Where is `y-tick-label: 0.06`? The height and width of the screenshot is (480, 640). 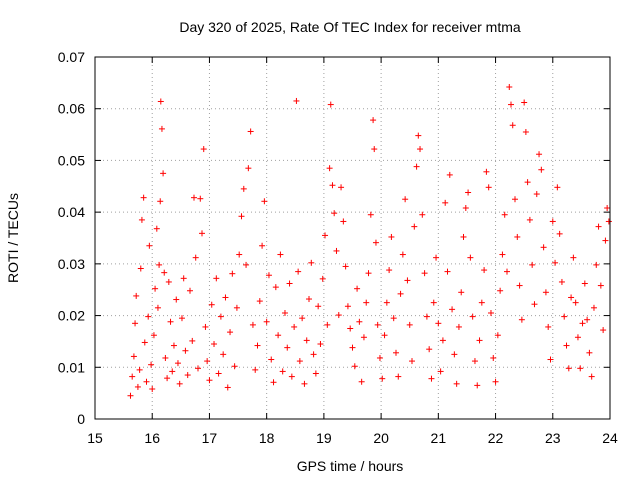
y-tick-label: 0.06 is located at coordinates (71, 109).